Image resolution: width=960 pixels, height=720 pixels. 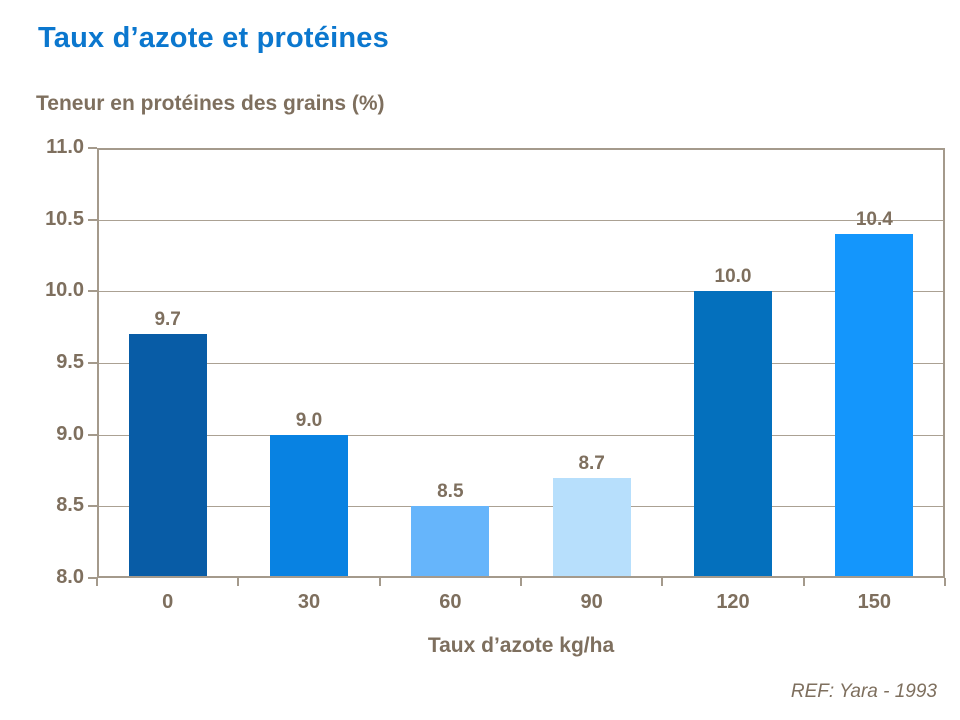 What do you see at coordinates (70, 505) in the screenshot?
I see `y-axis-label: 8.5` at bounding box center [70, 505].